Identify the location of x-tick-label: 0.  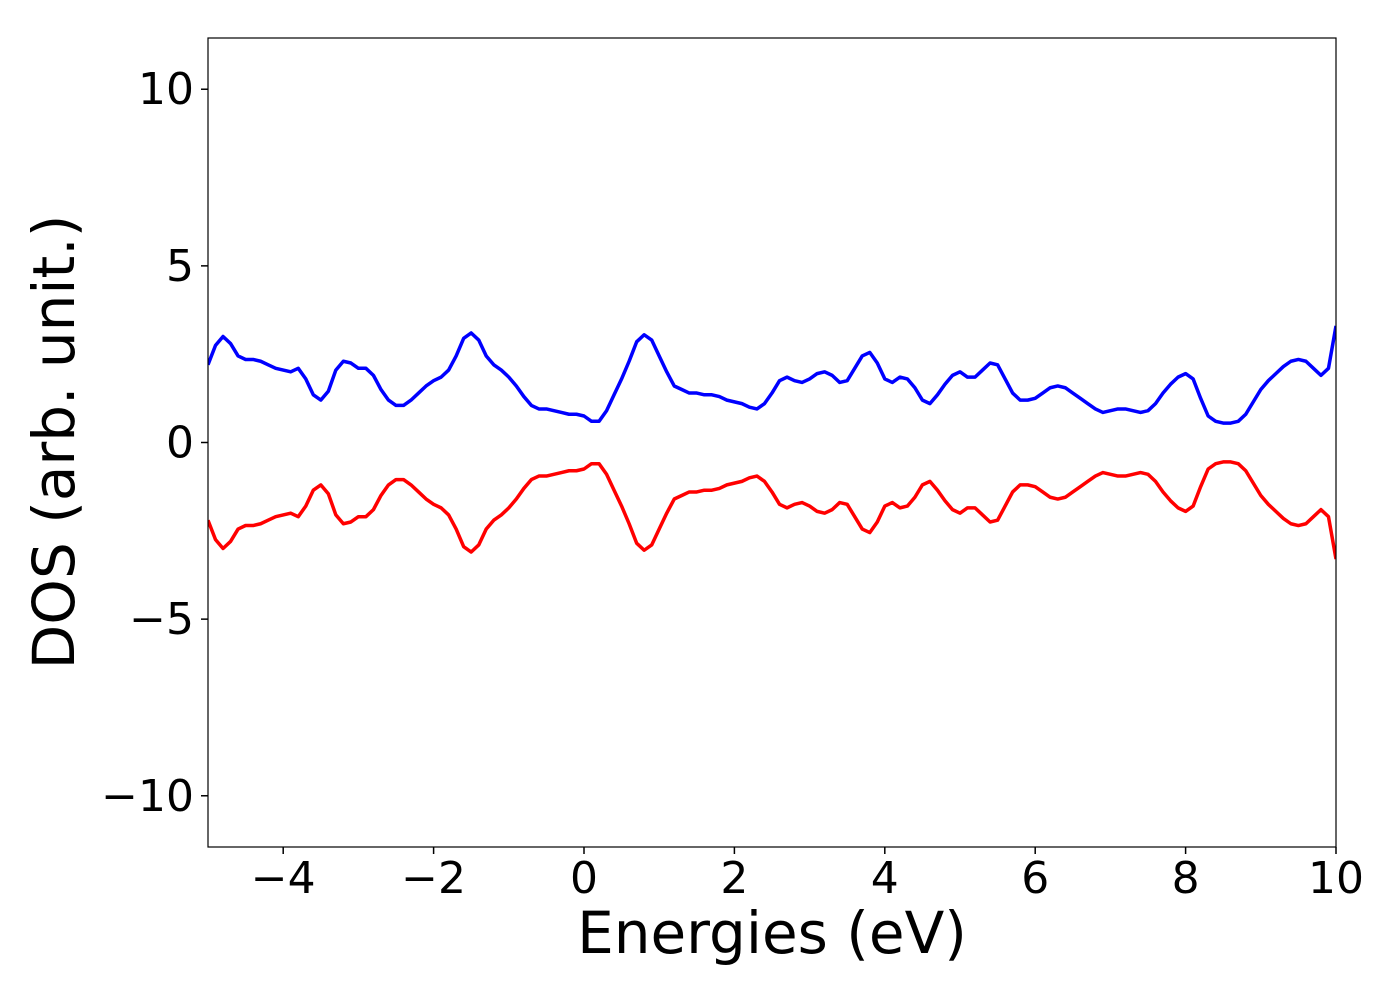
(584, 878).